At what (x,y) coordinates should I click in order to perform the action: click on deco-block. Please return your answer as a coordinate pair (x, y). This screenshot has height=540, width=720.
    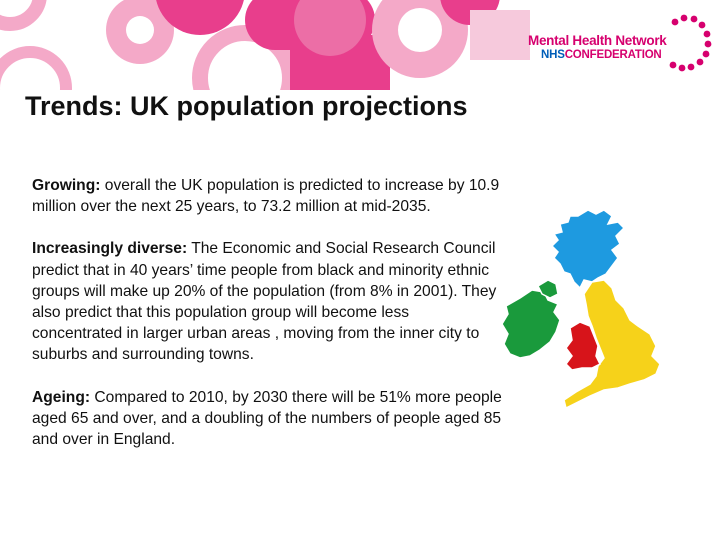
    Looking at the image, I should click on (500, 35).